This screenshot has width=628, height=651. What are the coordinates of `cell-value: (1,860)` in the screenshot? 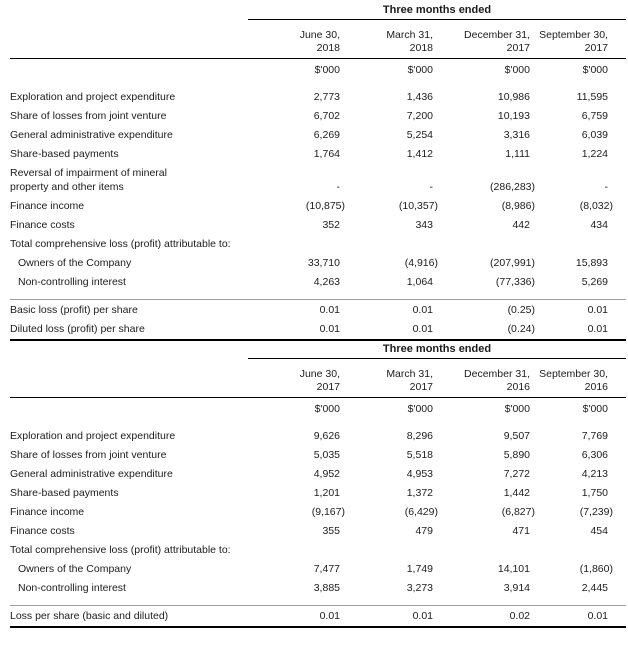 It's located at (596, 569).